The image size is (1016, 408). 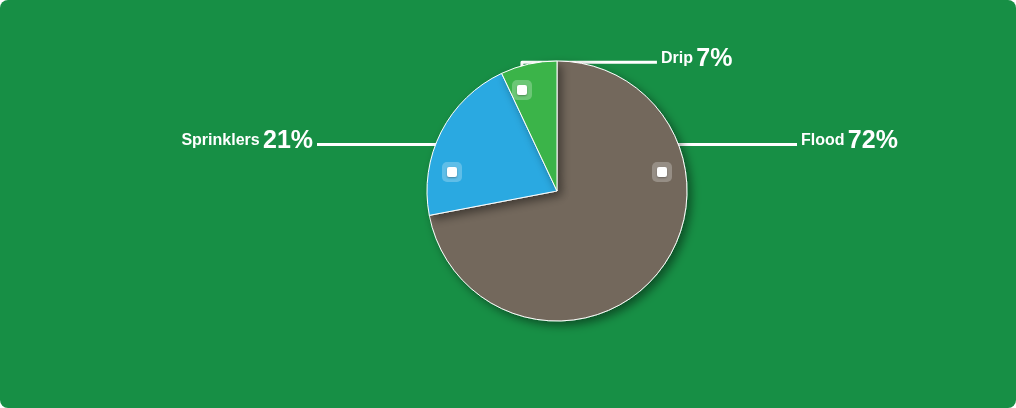 I want to click on data-label: 7%, so click(x=714, y=57).